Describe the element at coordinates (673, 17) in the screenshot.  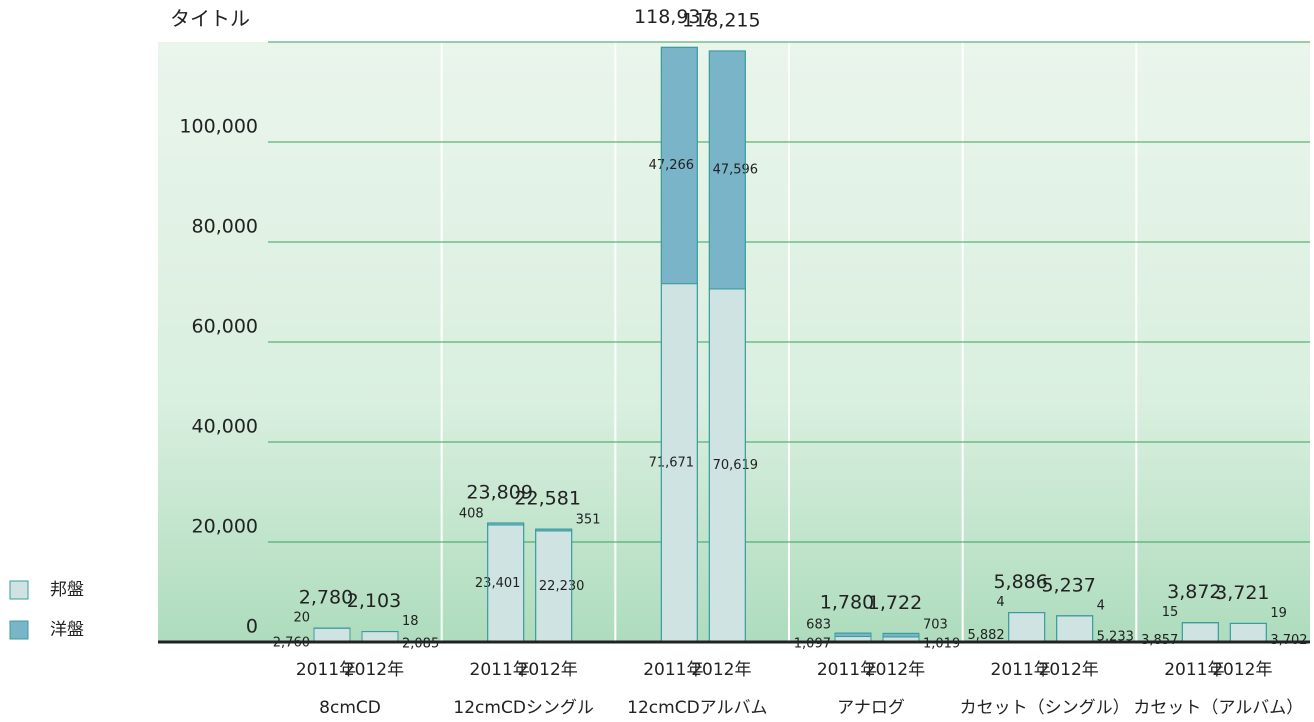
I see `total-label: 118,937` at that location.